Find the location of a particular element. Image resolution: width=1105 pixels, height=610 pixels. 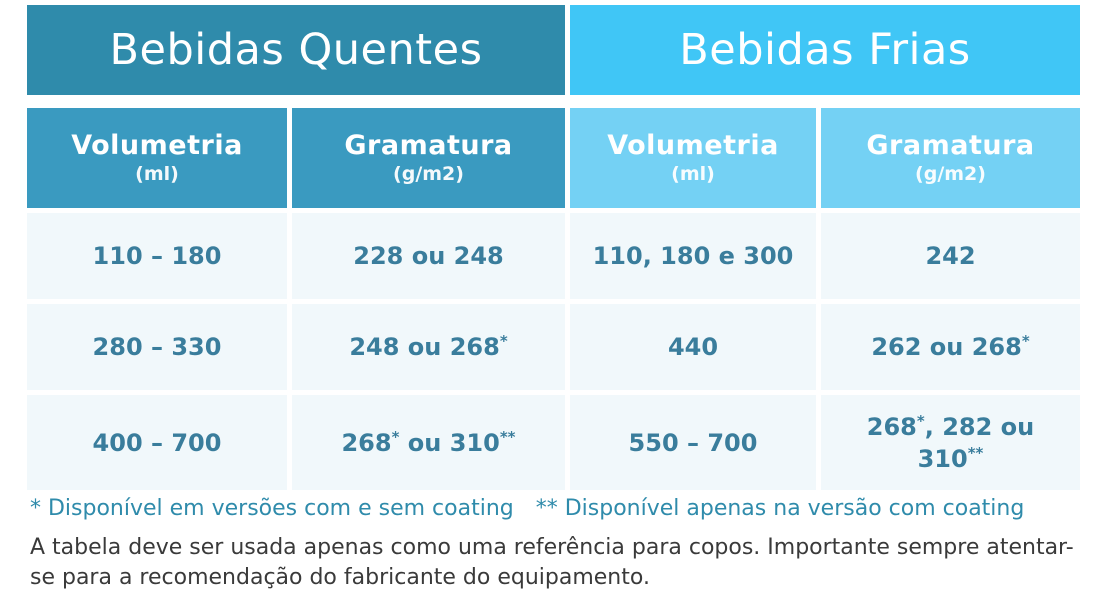

hot-volume-value: 110 – 180 is located at coordinates (157, 256).